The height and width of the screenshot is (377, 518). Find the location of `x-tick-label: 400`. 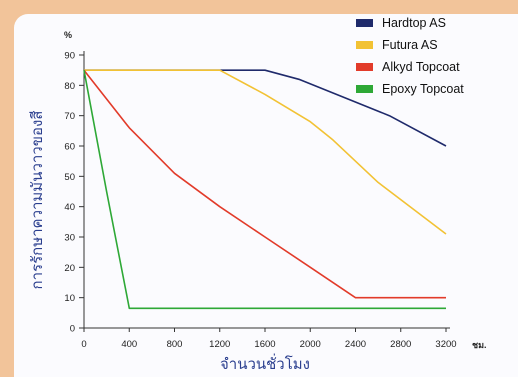

x-tick-label: 400 is located at coordinates (129, 344).